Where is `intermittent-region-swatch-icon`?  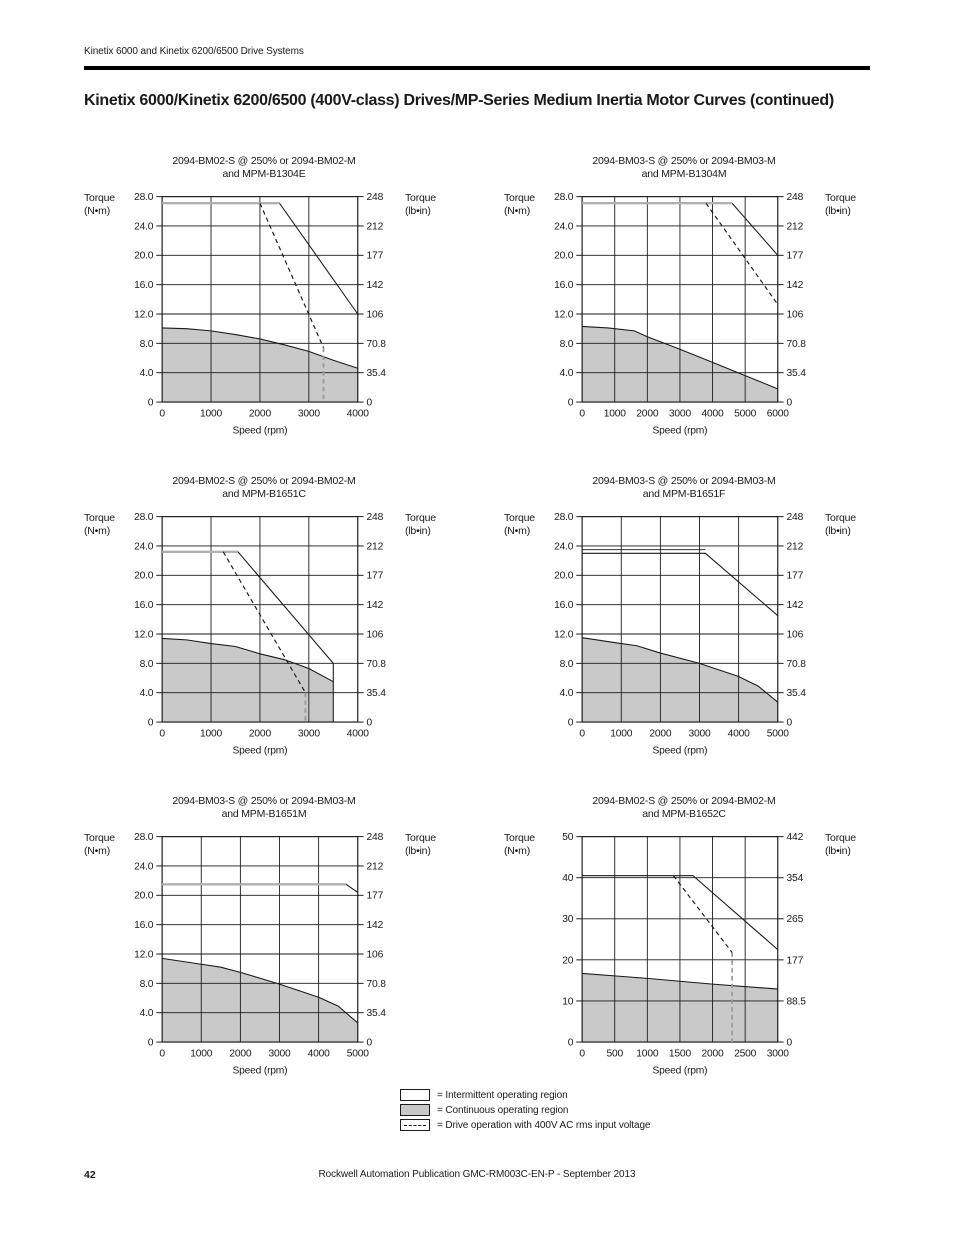 intermittent-region-swatch-icon is located at coordinates (415, 1095).